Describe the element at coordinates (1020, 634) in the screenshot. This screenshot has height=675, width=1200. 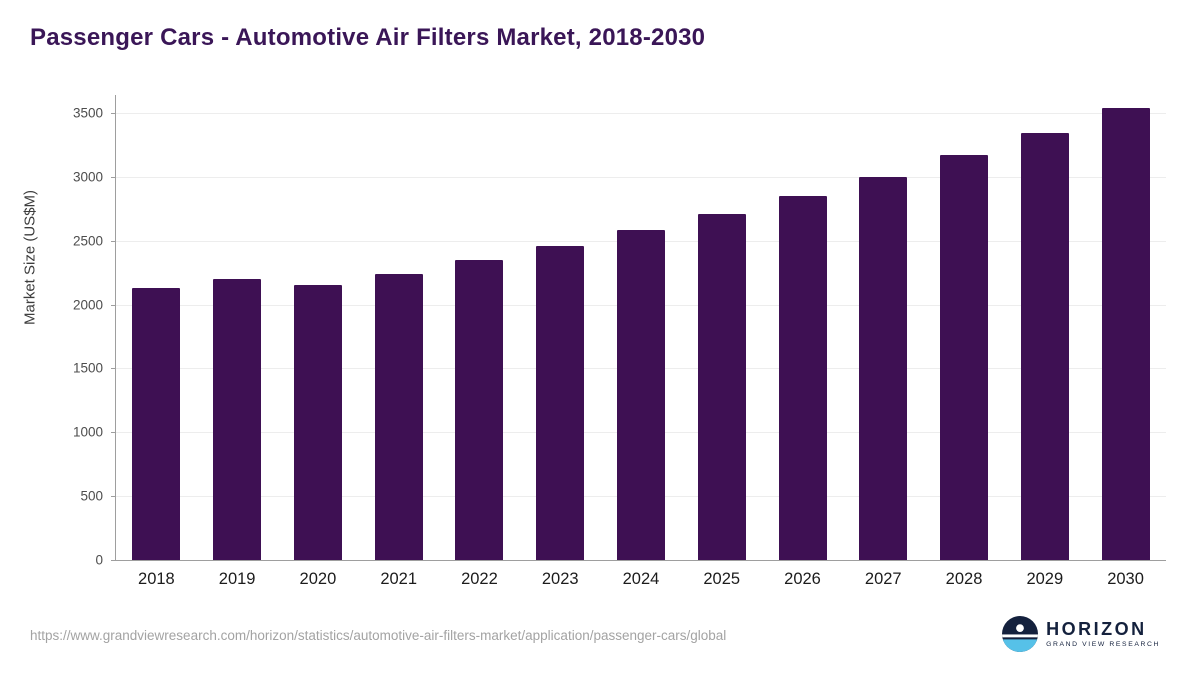
I see `horizon-logo-icon` at that location.